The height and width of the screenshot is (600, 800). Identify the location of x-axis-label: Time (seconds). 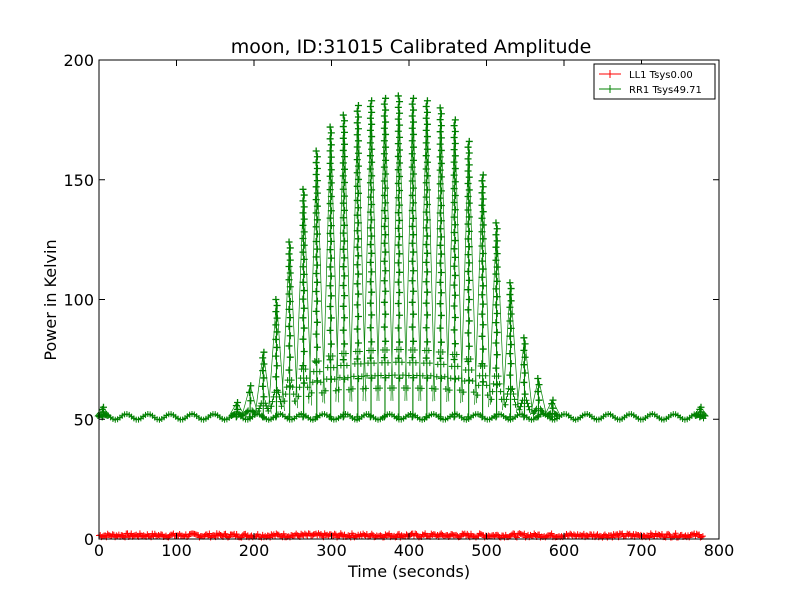
(408, 571).